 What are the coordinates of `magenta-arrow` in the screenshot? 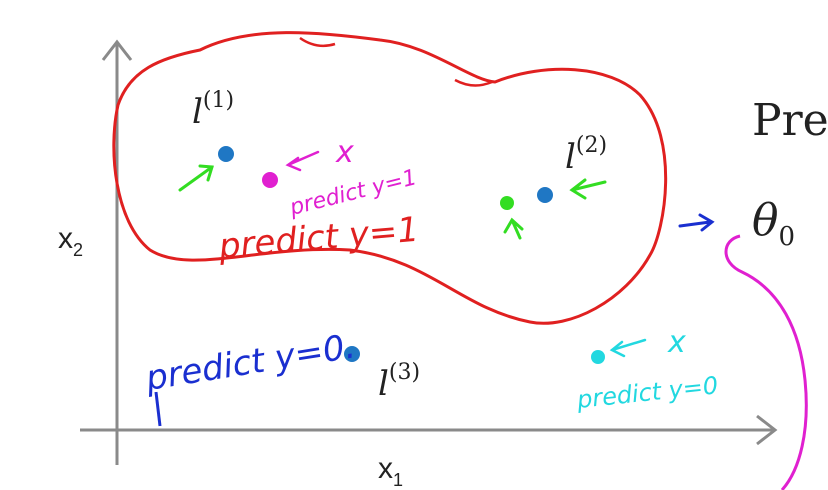 It's located at (302, 161).